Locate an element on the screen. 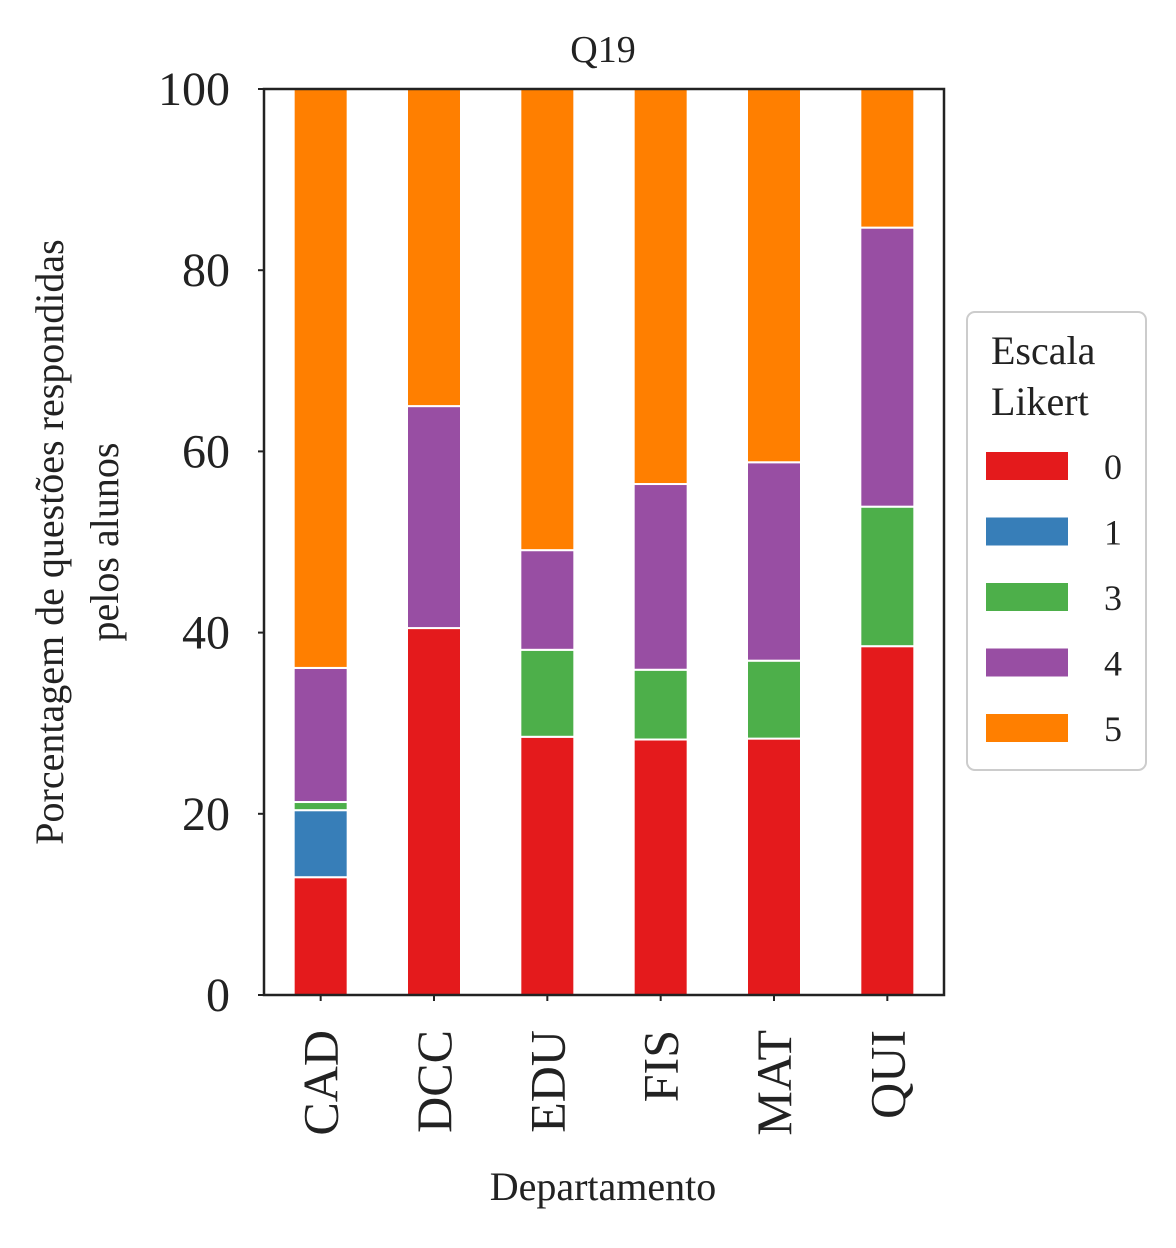 This screenshot has width=1176, height=1248. y-tick-label-60: 60 is located at coordinates (206, 451).